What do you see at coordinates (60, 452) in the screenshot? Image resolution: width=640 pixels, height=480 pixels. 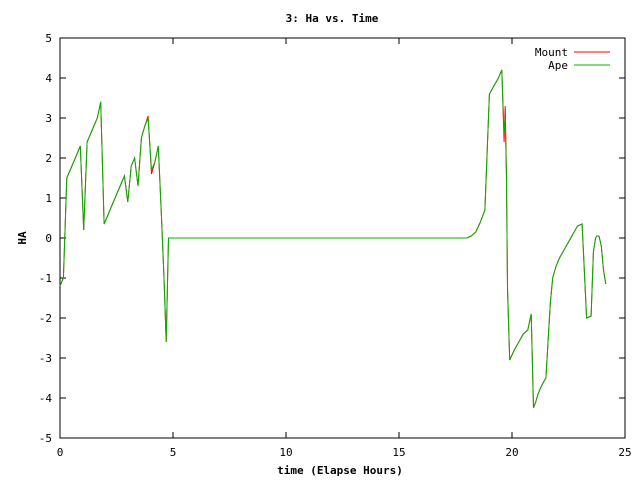 I see `x-tick-label: 0` at bounding box center [60, 452].